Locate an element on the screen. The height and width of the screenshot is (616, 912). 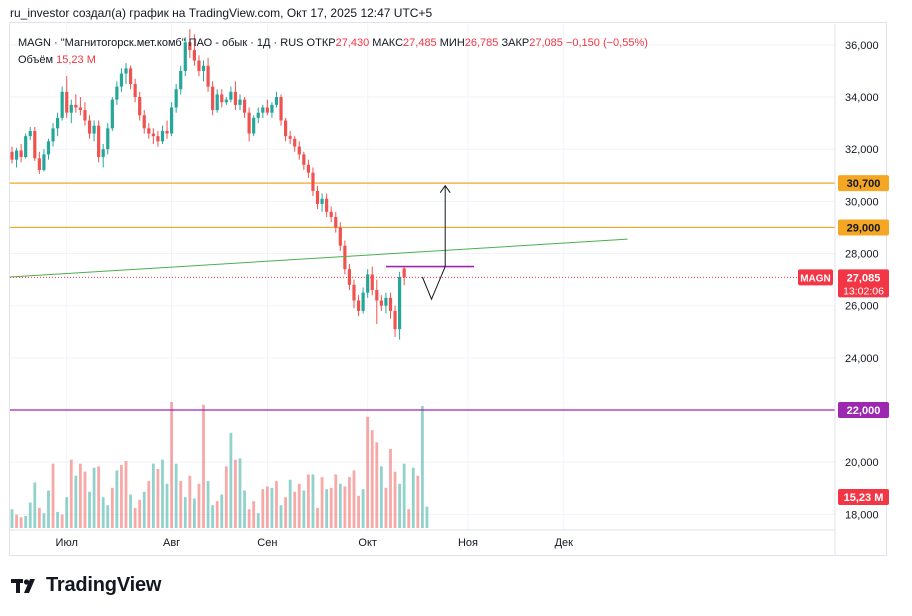
projection-path is located at coordinates (433, 283).